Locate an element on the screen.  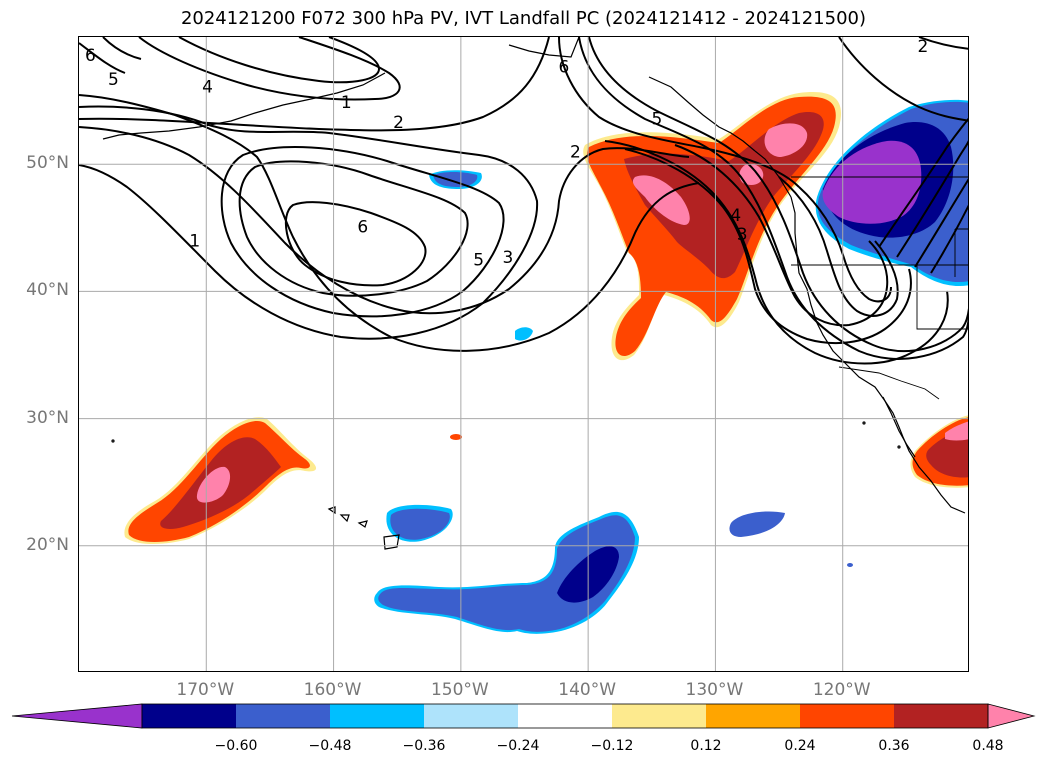
island-tiny is located at coordinates (113, 441).